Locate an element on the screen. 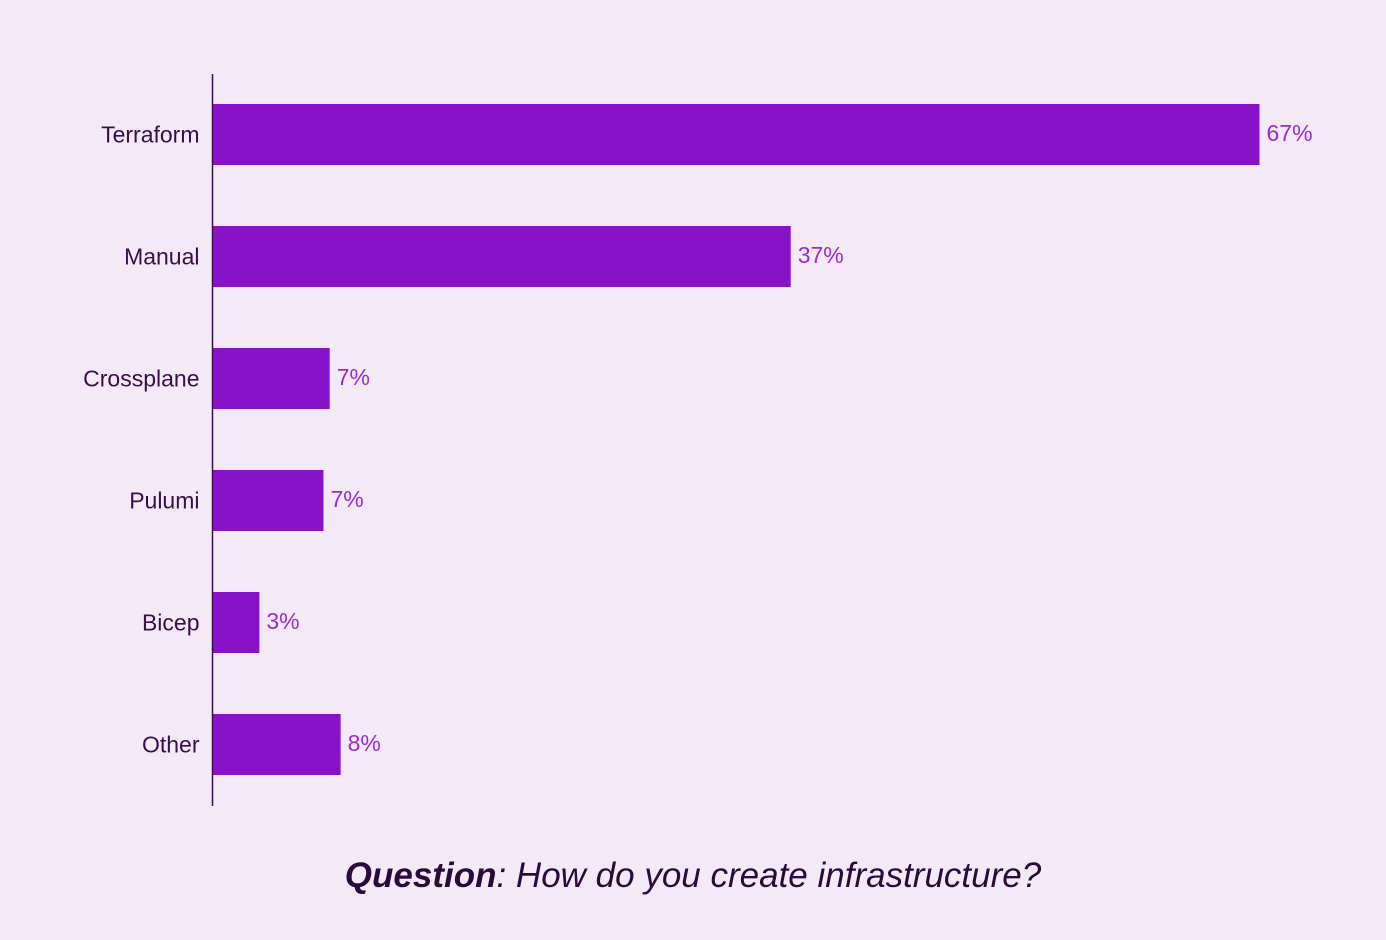 Image resolution: width=1386 pixels, height=940 pixels. value-label-crossplane: 7% is located at coordinates (353, 377).